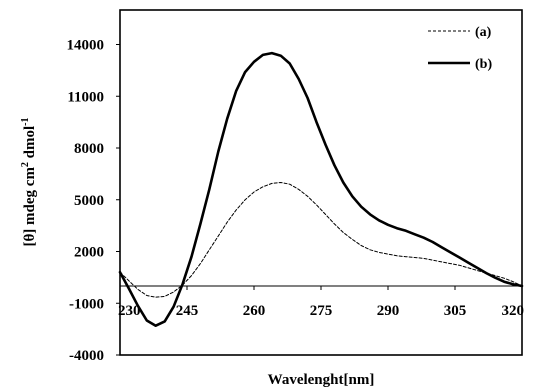 This screenshot has width=541, height=389. I want to click on y-tick-label: 5000, so click(89, 201).